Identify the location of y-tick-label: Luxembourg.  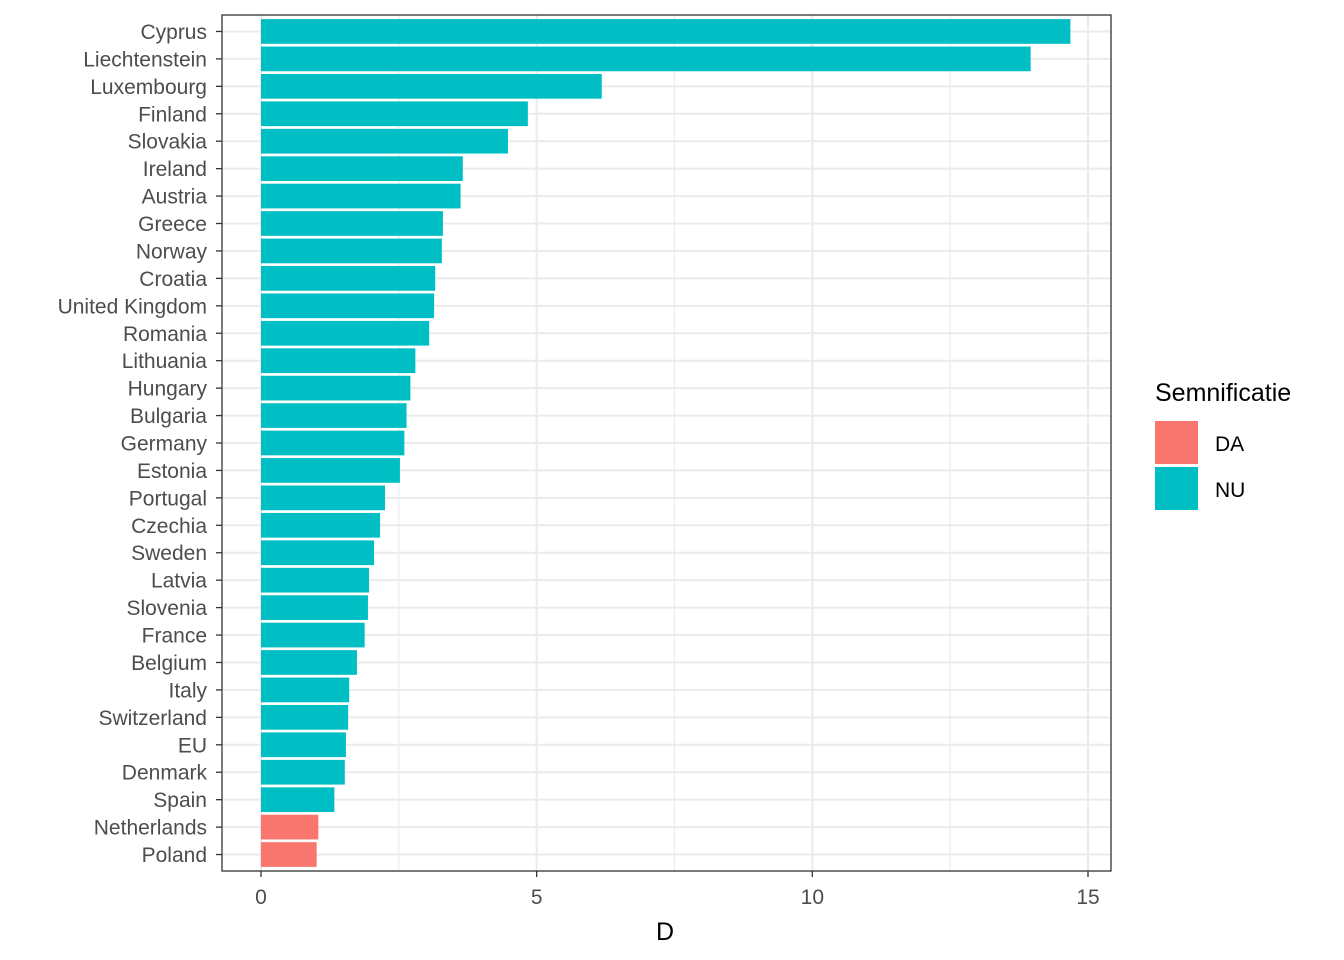
(148, 87).